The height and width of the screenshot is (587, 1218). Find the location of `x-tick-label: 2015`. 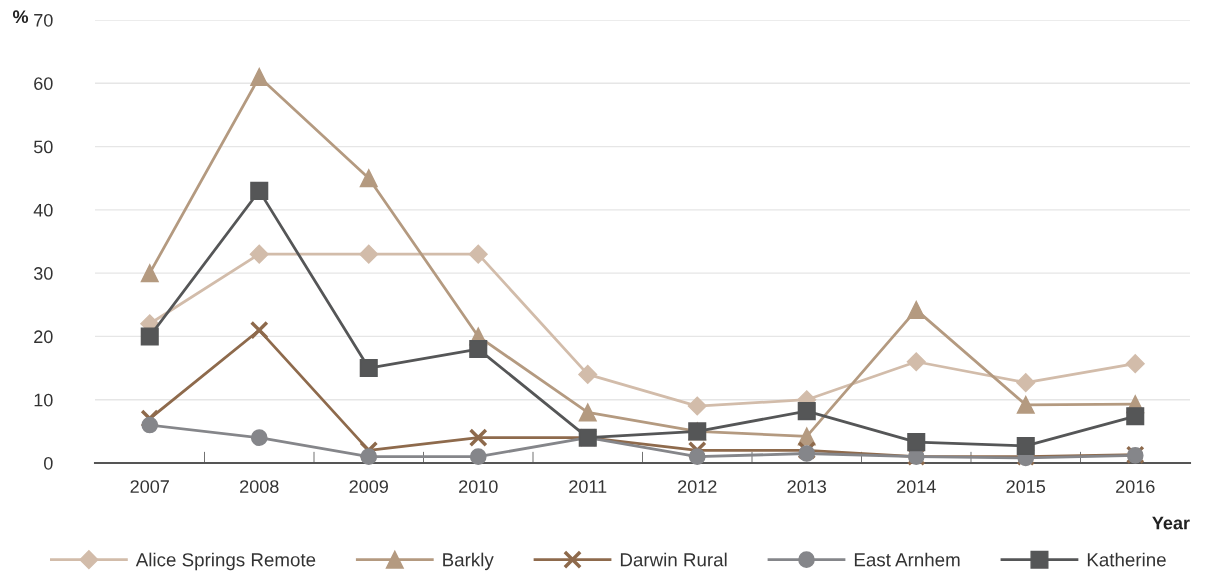

x-tick-label: 2015 is located at coordinates (1026, 486).